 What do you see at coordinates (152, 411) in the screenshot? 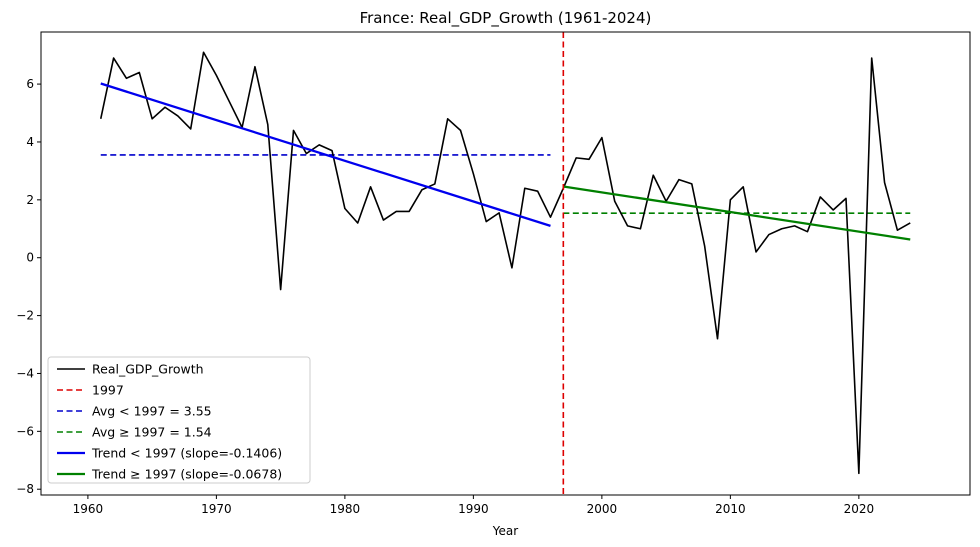
I see `legend-label: Avg < 1997 = 3.55` at bounding box center [152, 411].